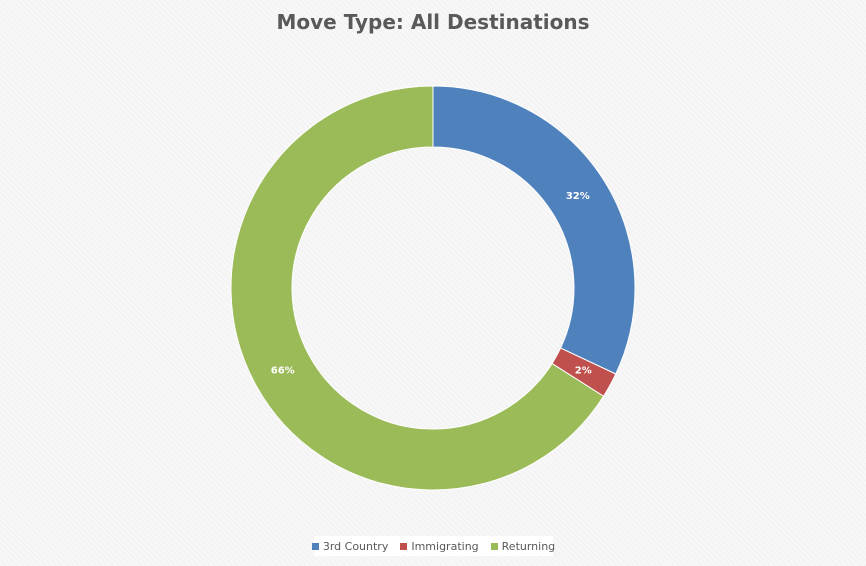 The width and height of the screenshot is (866, 566). I want to click on labels-layer: 32% 2% 66%, so click(431, 284).